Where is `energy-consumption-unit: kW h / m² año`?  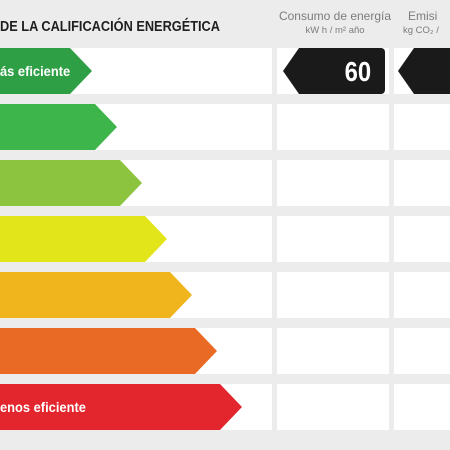 energy-consumption-unit: kW h / m² año is located at coordinates (335, 30).